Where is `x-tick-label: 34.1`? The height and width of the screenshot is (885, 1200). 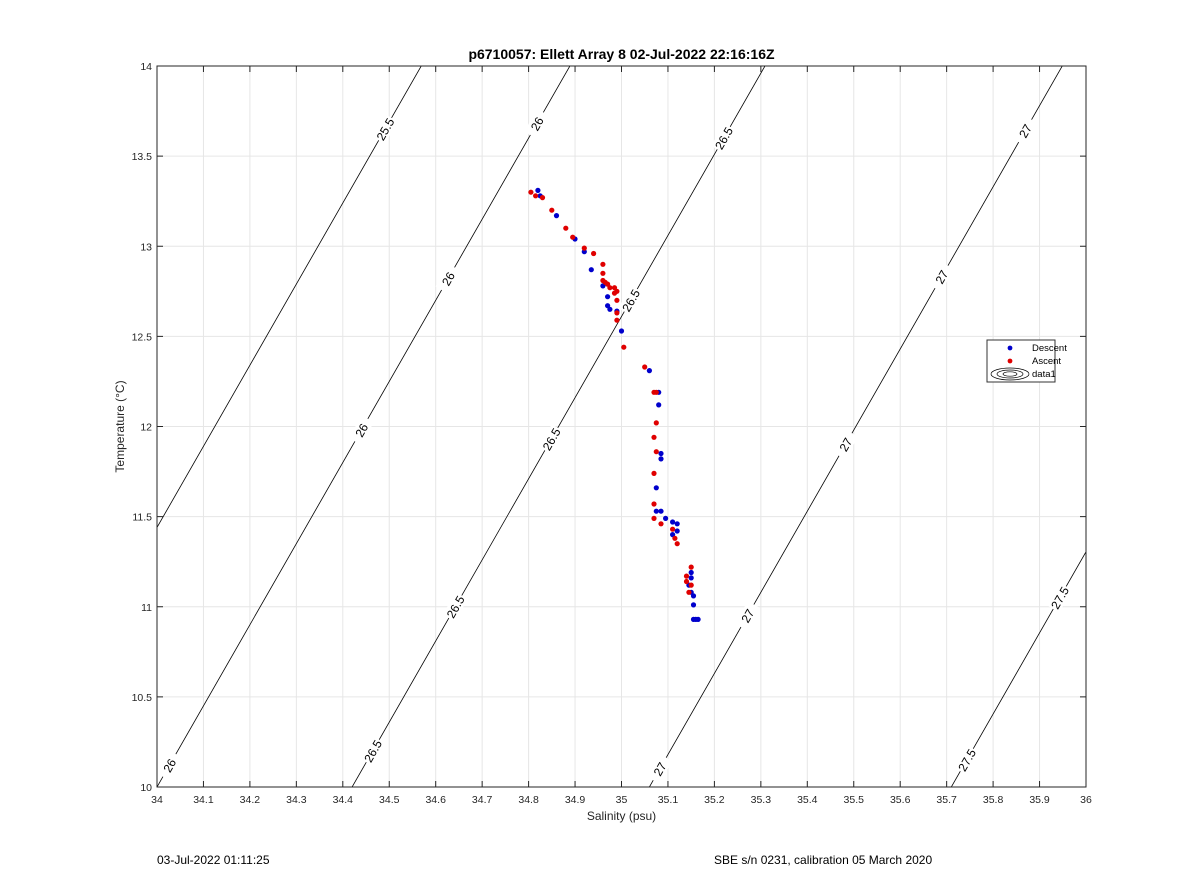 x-tick-label: 34.1 is located at coordinates (203, 800).